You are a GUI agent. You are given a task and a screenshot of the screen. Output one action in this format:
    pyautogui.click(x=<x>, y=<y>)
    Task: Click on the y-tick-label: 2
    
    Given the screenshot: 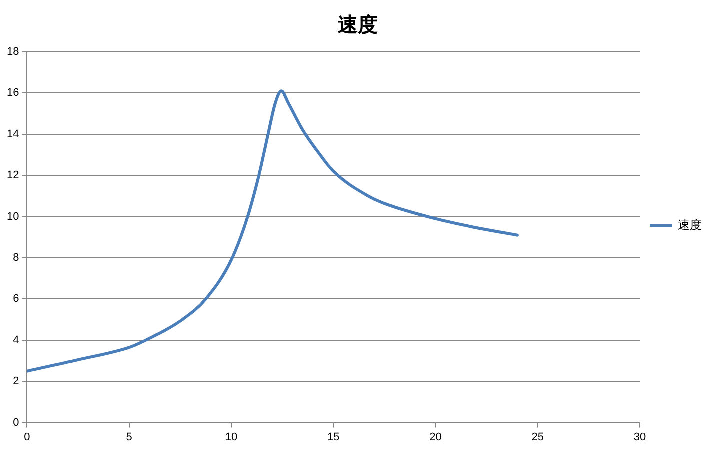 What is the action you would take?
    pyautogui.click(x=16, y=382)
    